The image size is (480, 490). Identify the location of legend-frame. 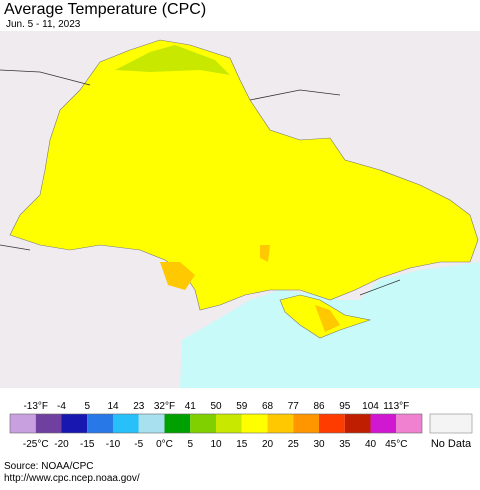
(216, 423).